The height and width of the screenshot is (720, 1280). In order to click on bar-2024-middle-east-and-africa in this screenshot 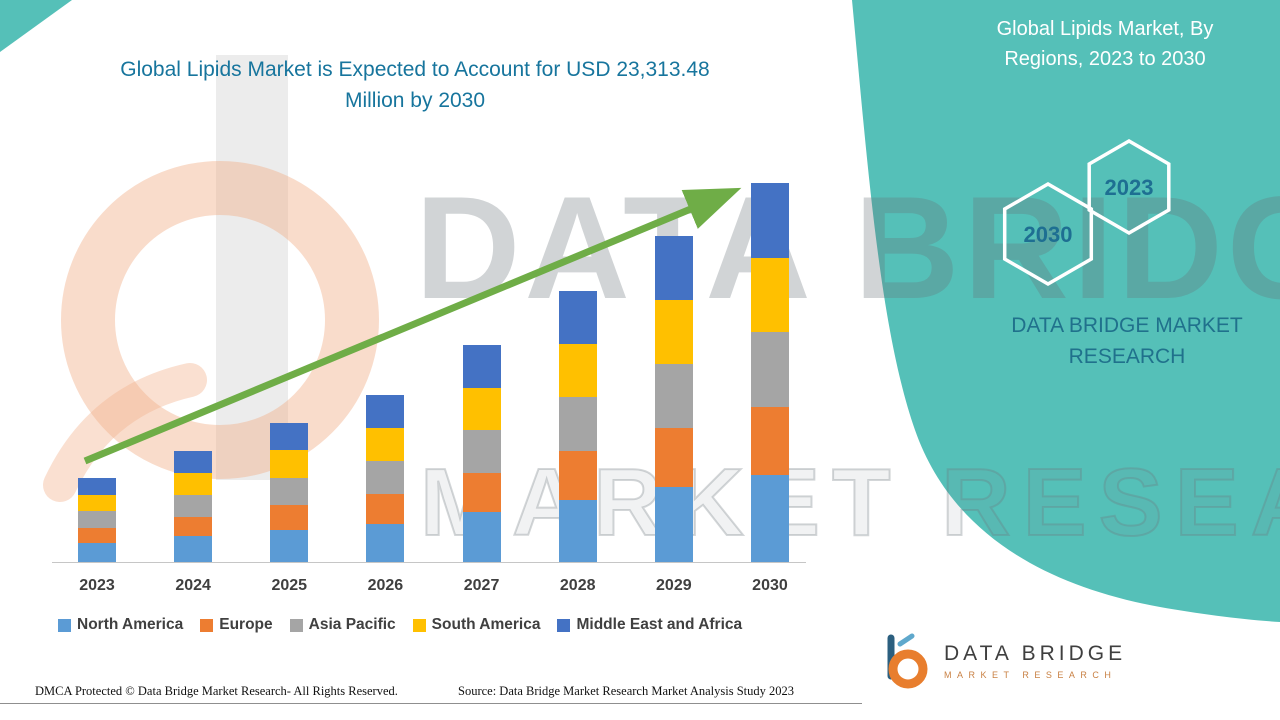, I will do `click(193, 461)`.